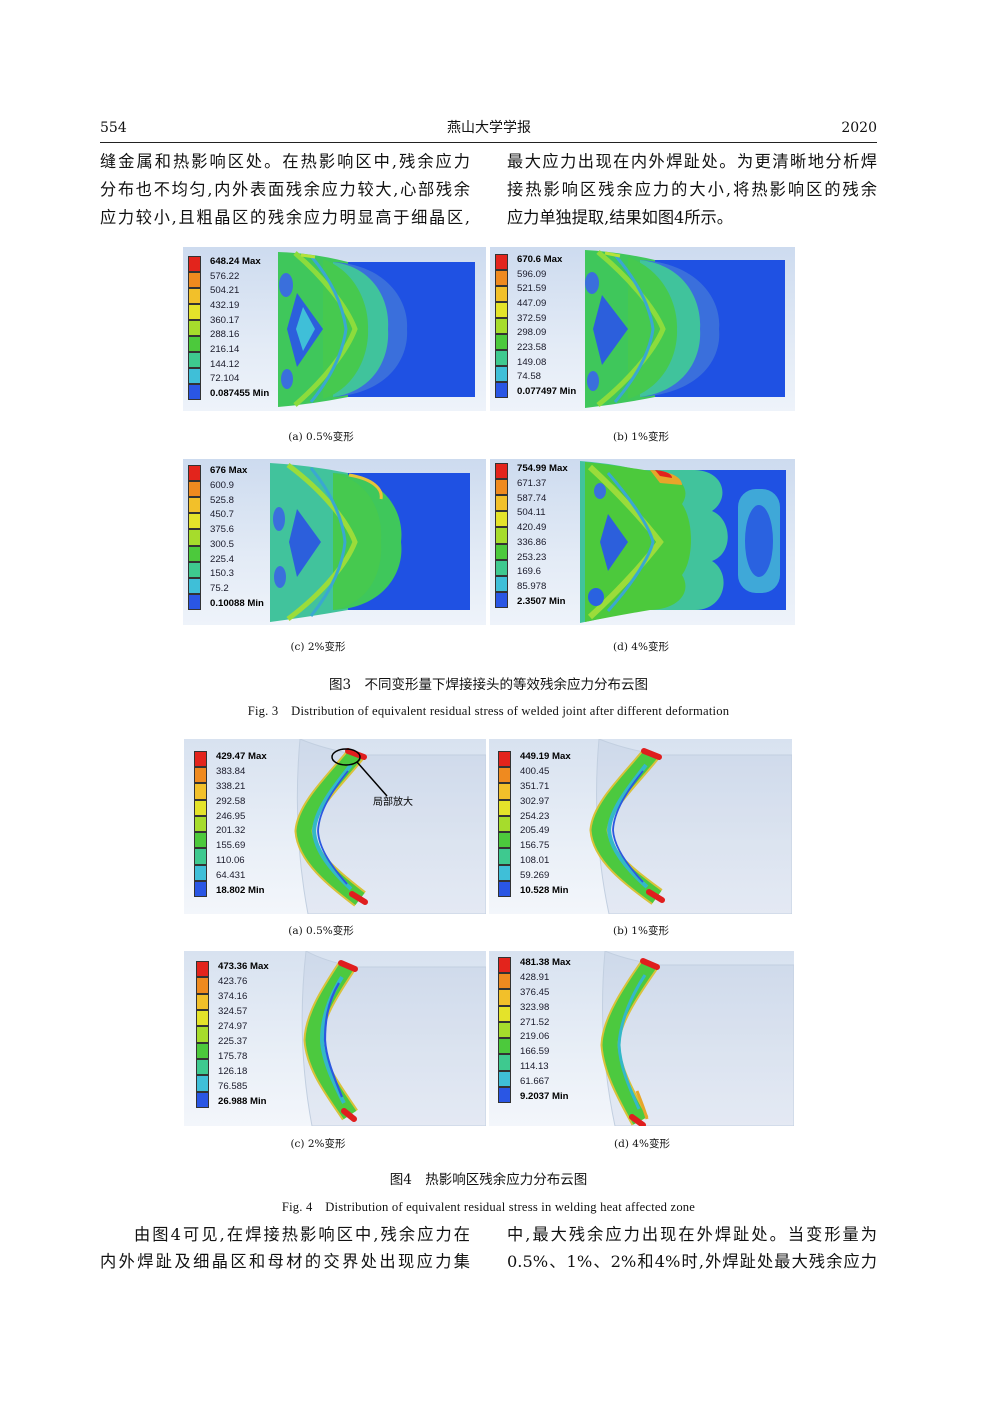 Image resolution: width=992 pixels, height=1403 pixels. What do you see at coordinates (222, 515) in the screenshot?
I see `legend-label: 450.7` at bounding box center [222, 515].